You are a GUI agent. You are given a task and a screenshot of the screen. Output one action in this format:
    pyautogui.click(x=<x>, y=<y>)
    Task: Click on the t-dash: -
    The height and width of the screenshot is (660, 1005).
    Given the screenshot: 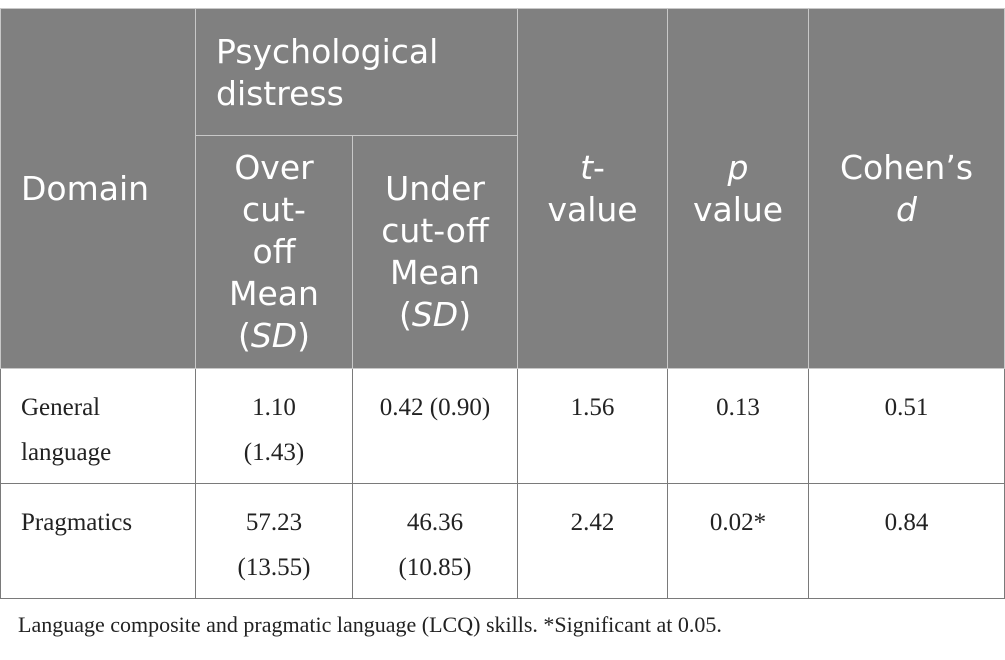 What is the action you would take?
    pyautogui.click(x=599, y=167)
    